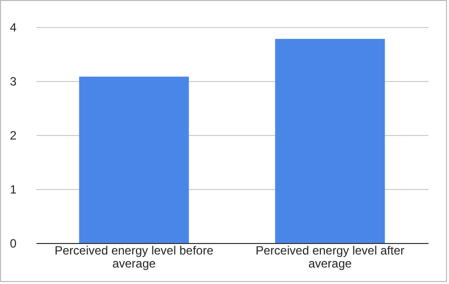  I want to click on x-tick-label: Perceived energy level after average, so click(330, 257).